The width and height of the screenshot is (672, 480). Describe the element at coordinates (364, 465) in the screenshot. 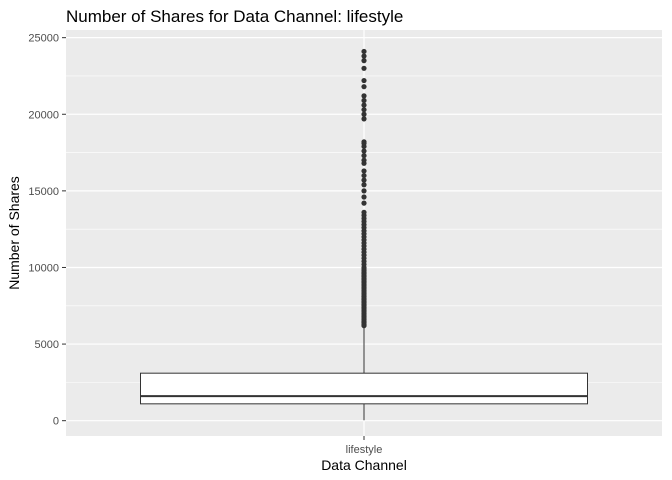

I see `x-axis-title: Data Channel` at that location.